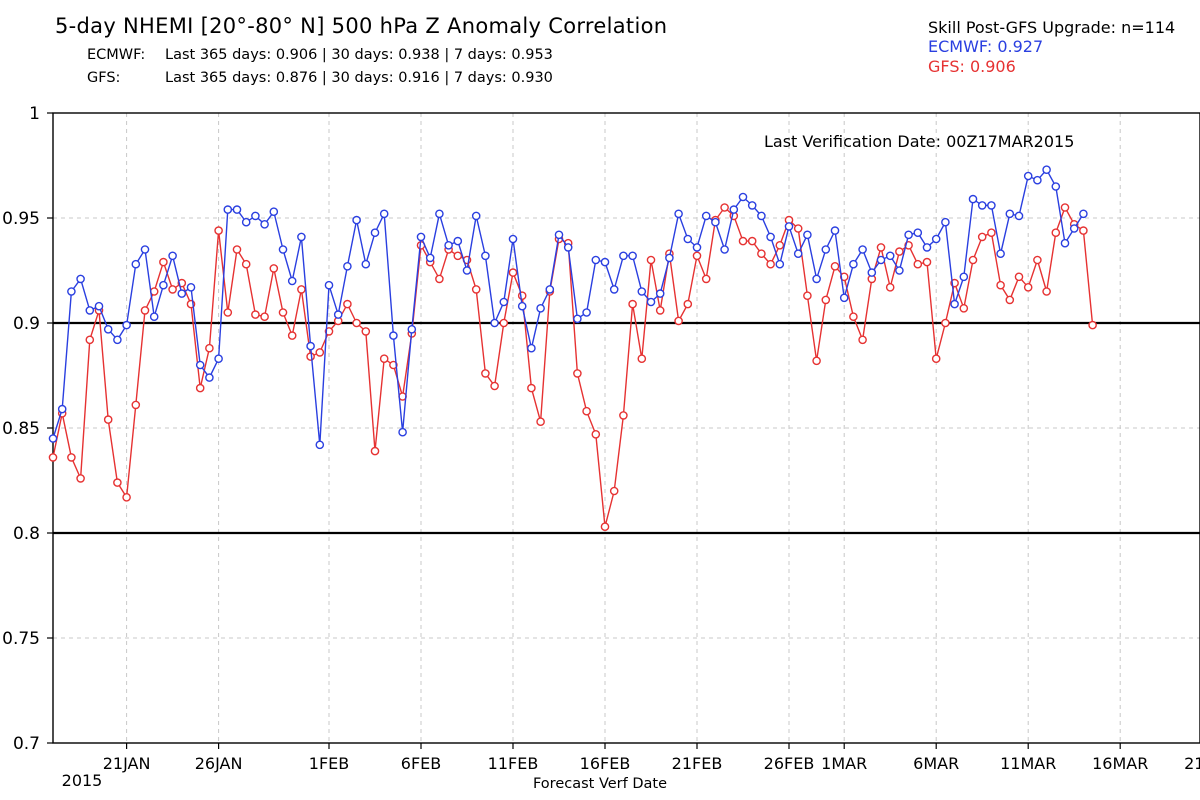 Image resolution: width=1200 pixels, height=800 pixels. I want to click on y-tick-label: 1, so click(34, 114).